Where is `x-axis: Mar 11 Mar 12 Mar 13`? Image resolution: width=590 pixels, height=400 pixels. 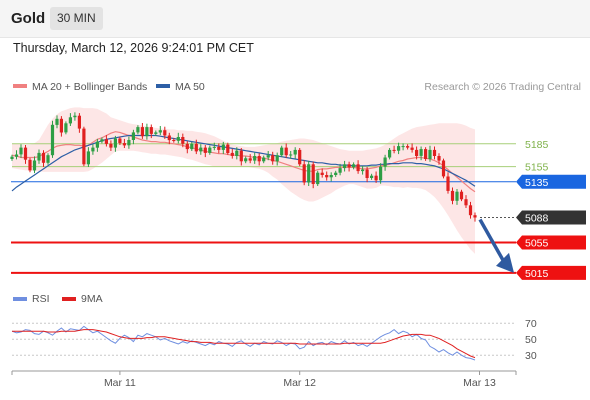 x-axis: Mar 11 Mar 12 Mar 13 is located at coordinates (264, 379).